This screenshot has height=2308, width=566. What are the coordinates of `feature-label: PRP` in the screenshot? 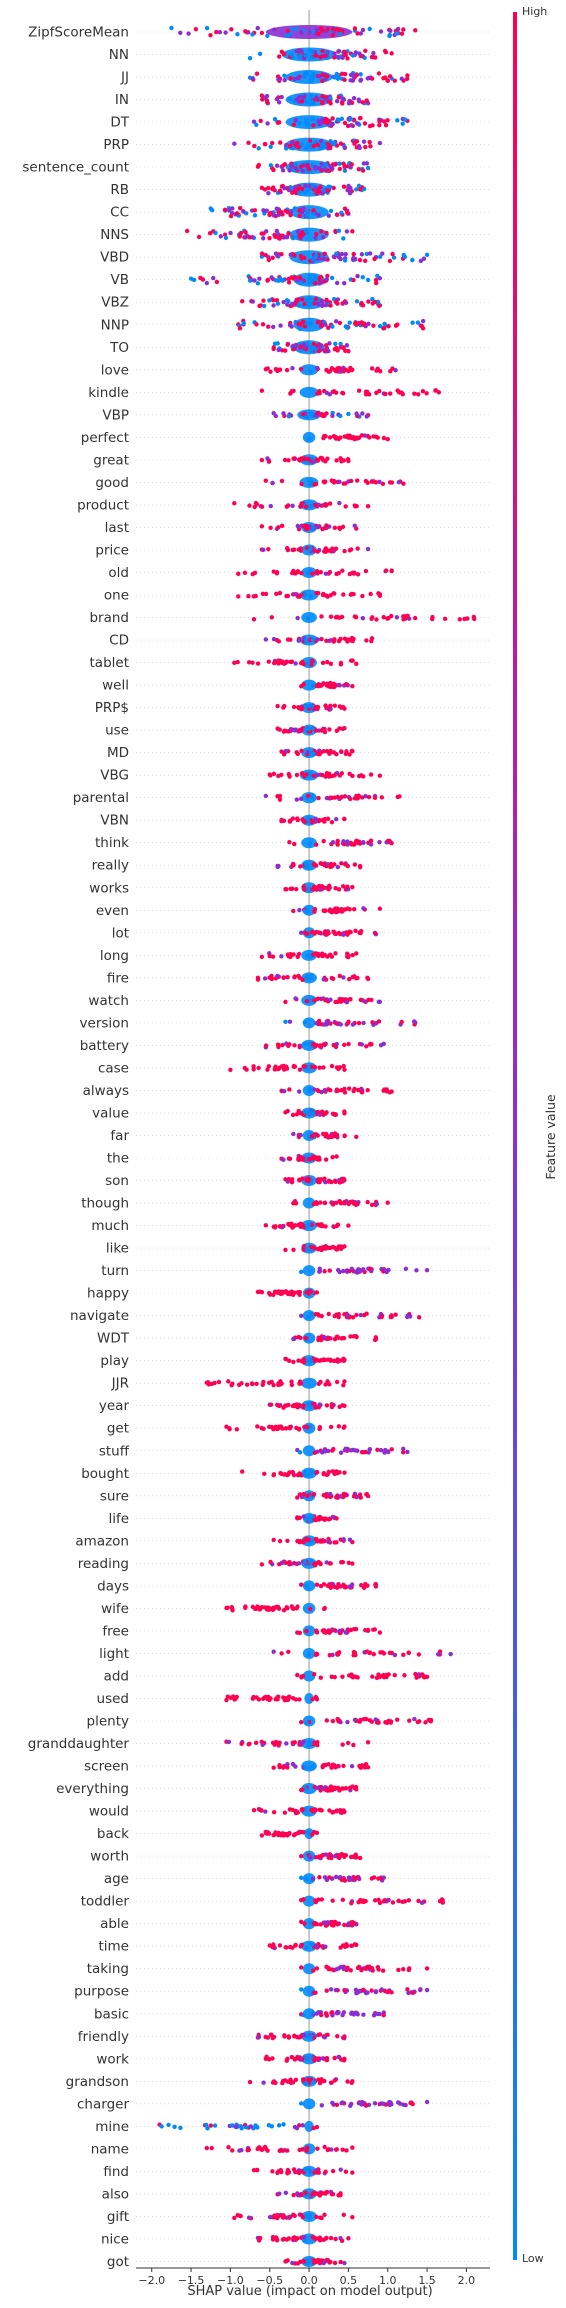 It's located at (116, 145).